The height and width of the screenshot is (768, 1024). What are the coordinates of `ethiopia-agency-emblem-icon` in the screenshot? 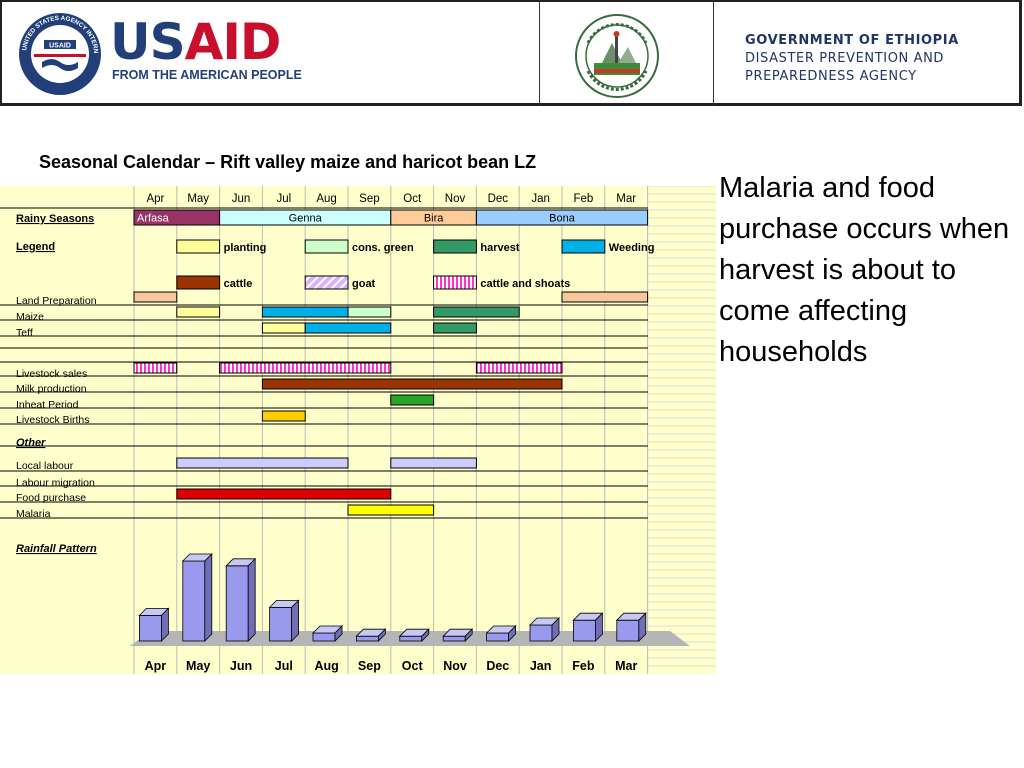 It's located at (617, 56).